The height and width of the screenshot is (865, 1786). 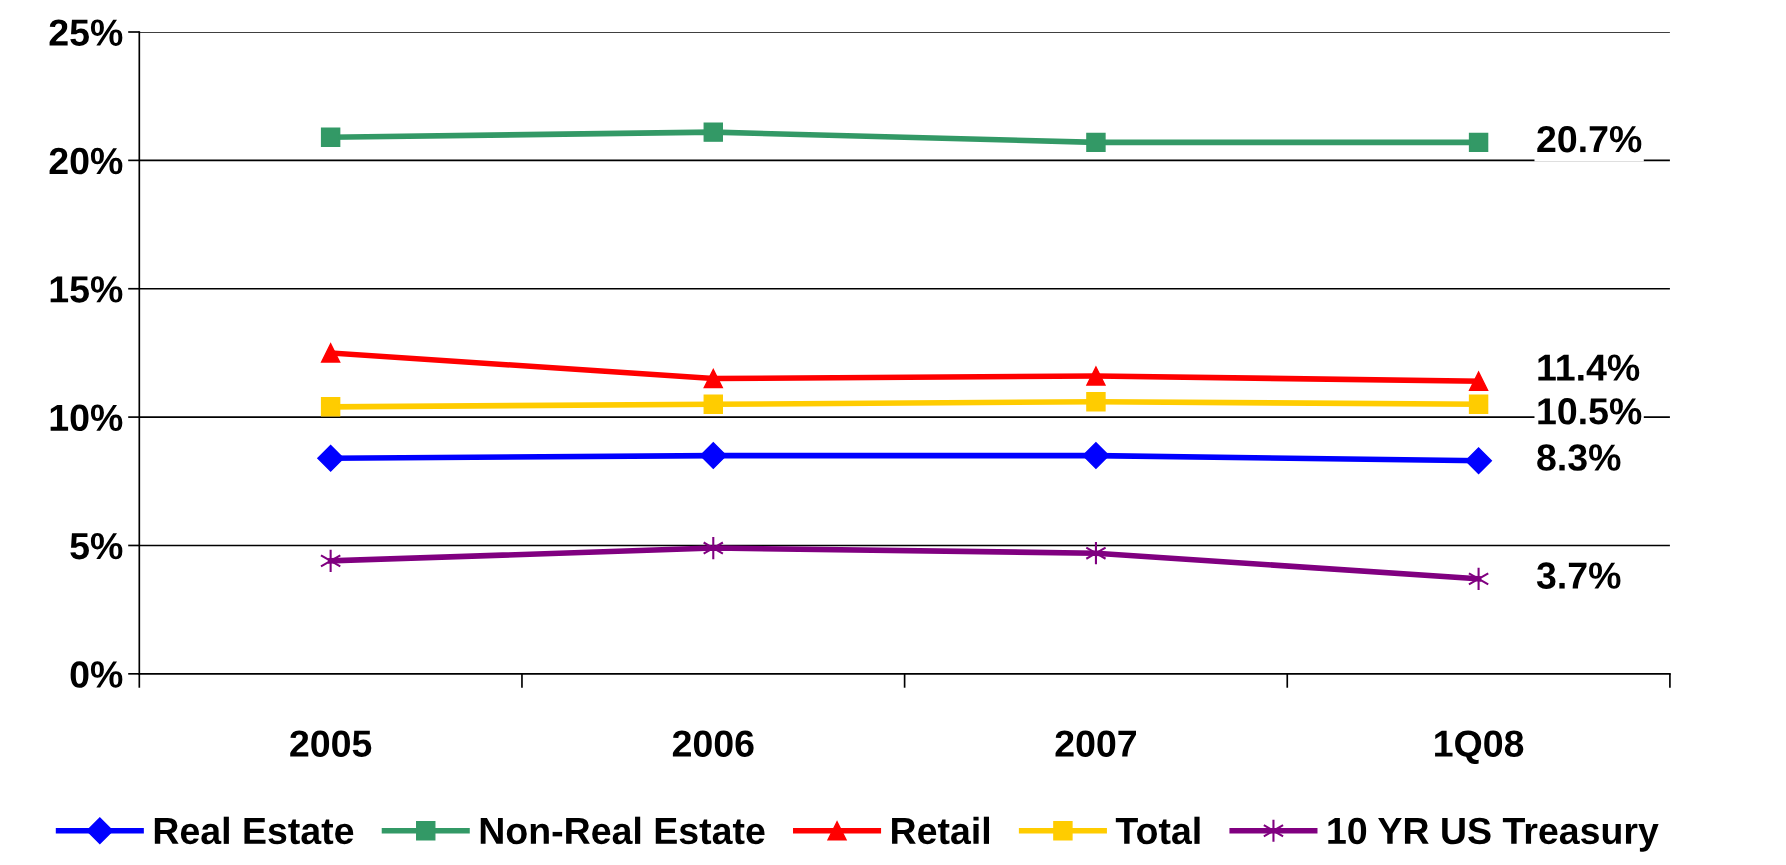 I want to click on y-tick-label: 5%, so click(x=96, y=546).